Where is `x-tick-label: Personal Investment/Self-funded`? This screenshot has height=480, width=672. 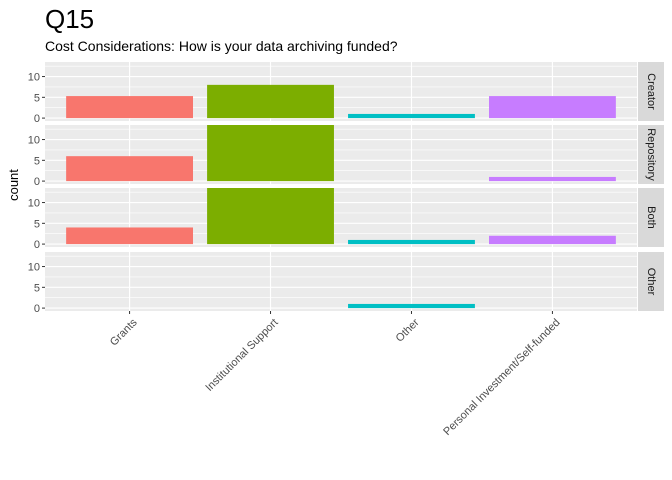 x-tick-label: Personal Investment/Self-funded is located at coordinates (501, 377).